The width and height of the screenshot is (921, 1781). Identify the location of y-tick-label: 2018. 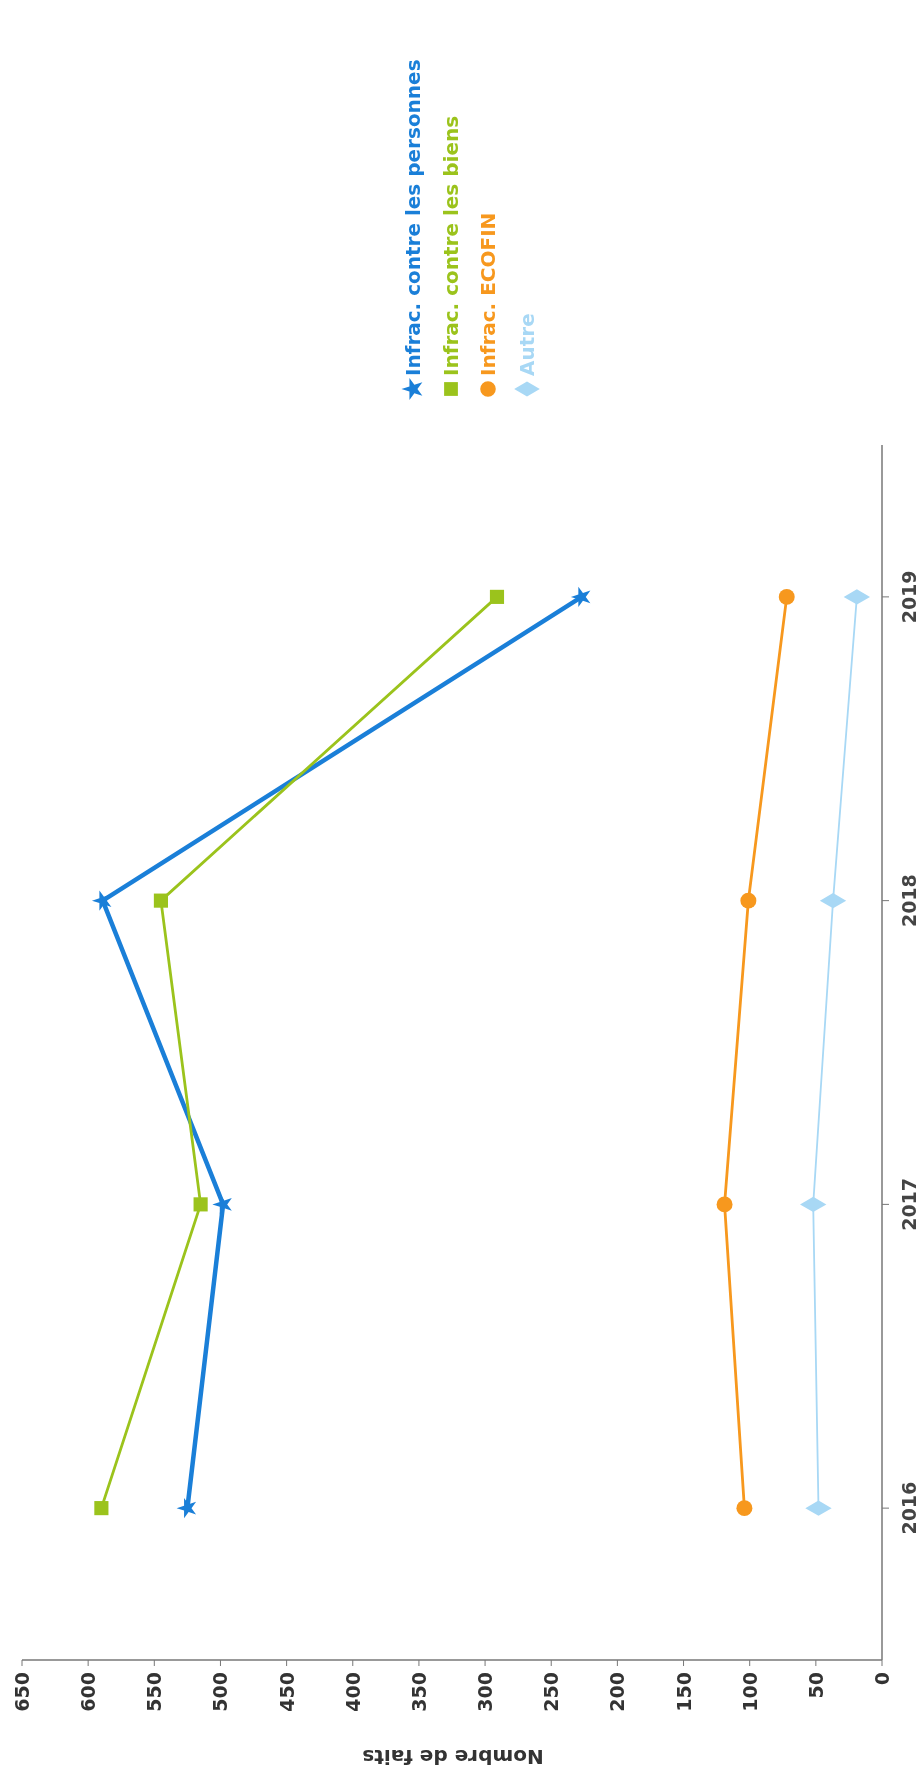
(909, 901).